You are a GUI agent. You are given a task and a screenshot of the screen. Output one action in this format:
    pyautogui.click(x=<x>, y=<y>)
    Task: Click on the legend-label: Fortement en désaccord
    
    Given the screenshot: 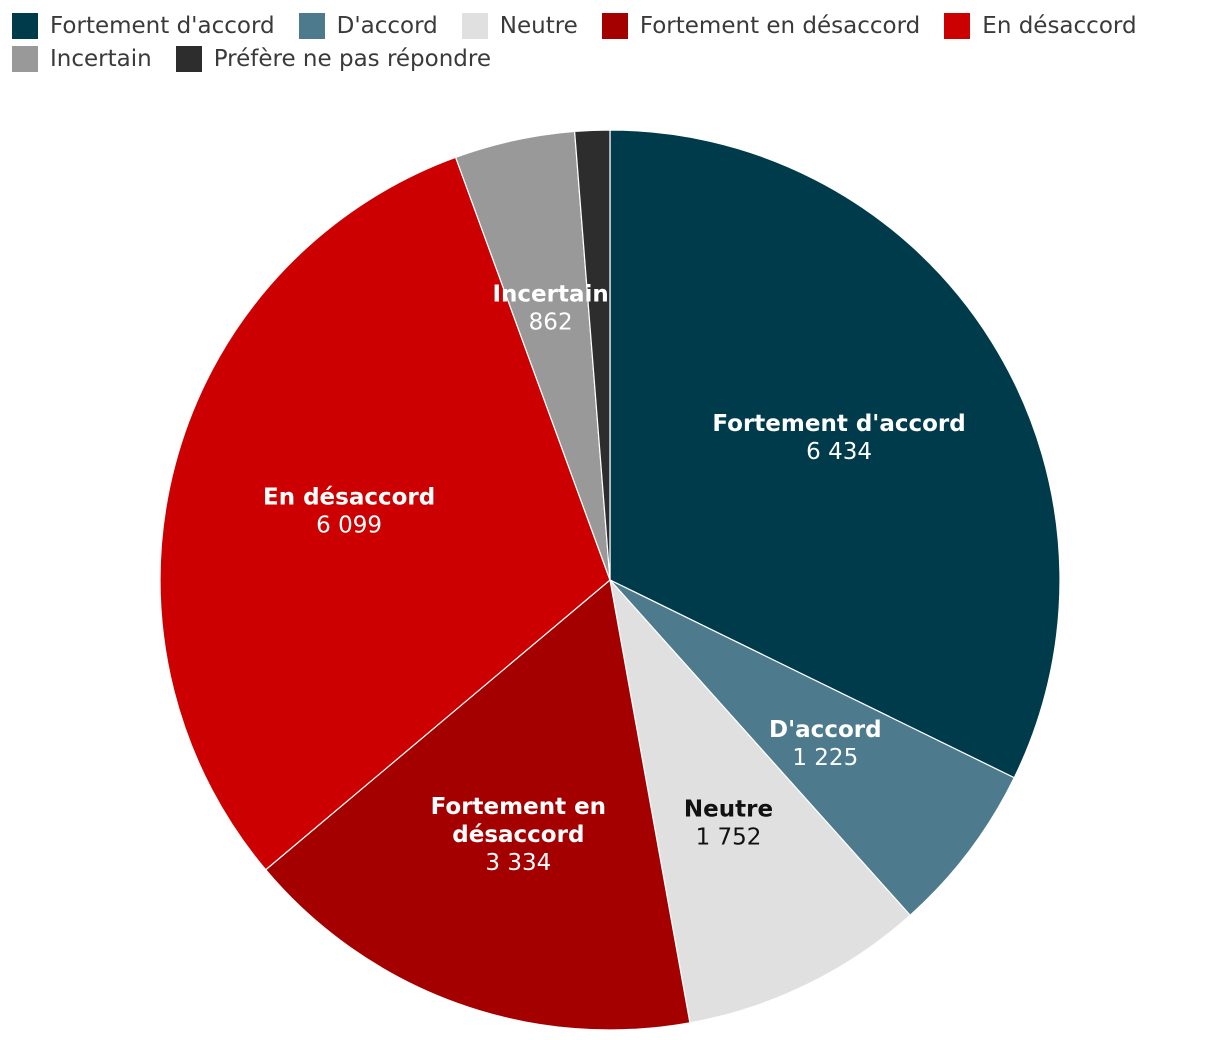 What is the action you would take?
    pyautogui.click(x=780, y=25)
    